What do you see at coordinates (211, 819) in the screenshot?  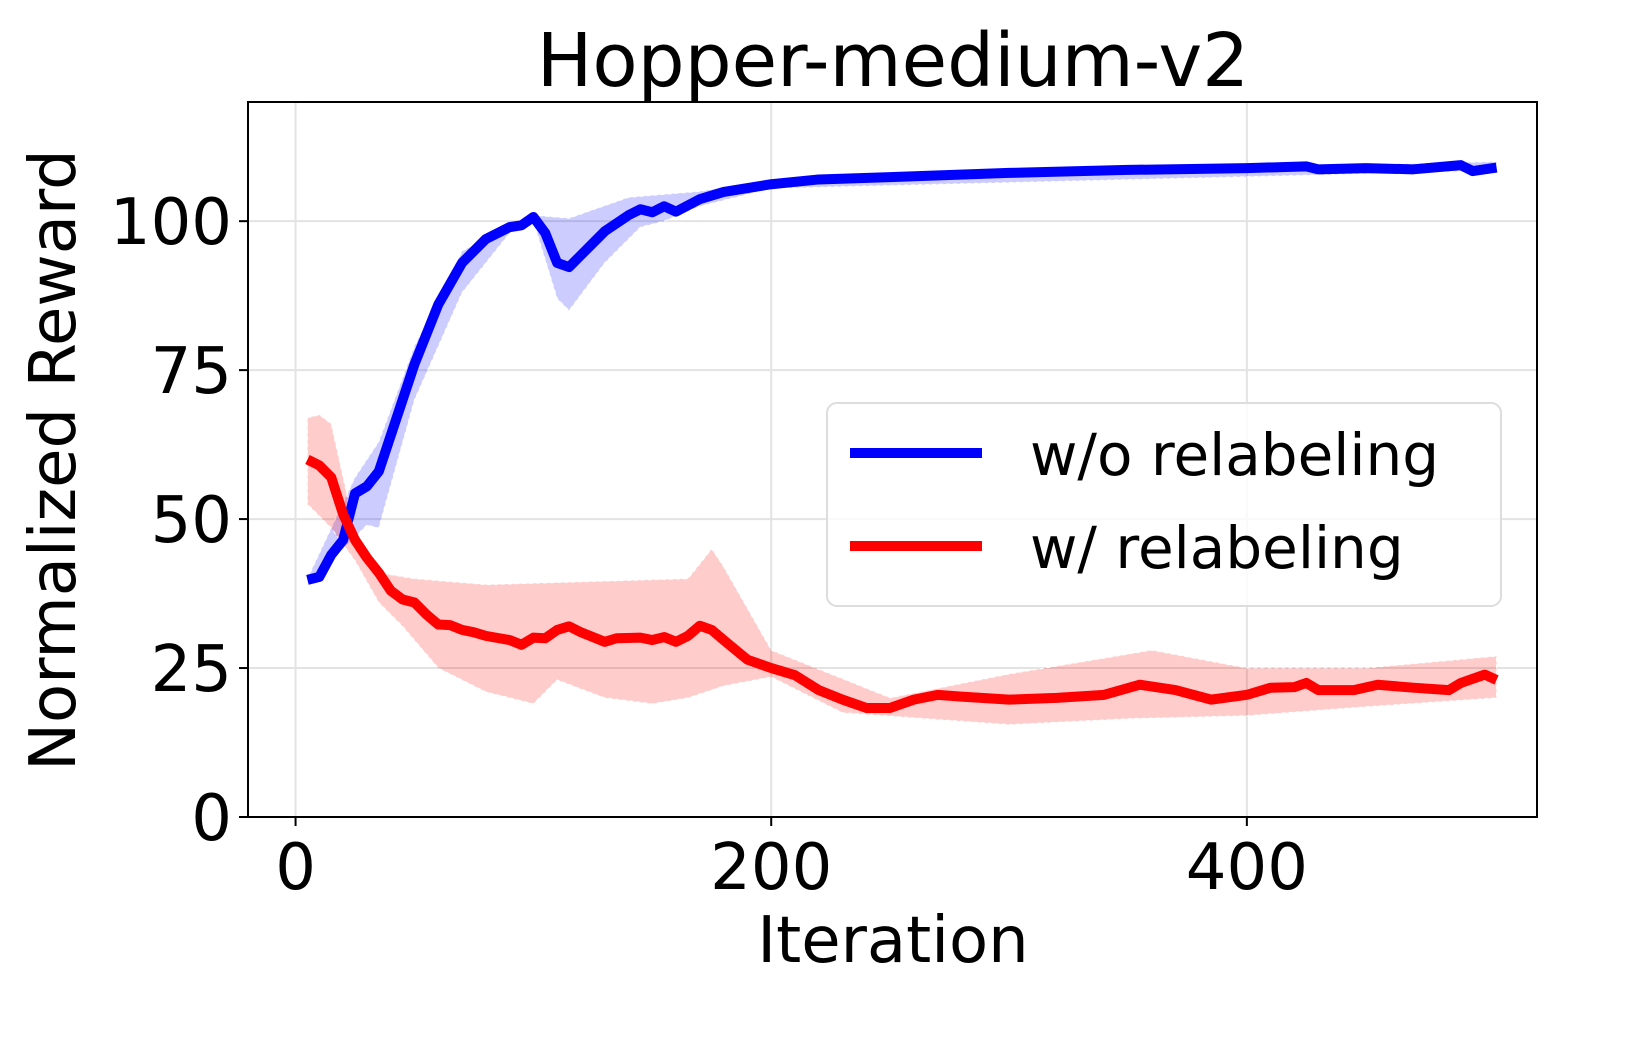 I see `y-tick-label: 0` at bounding box center [211, 819].